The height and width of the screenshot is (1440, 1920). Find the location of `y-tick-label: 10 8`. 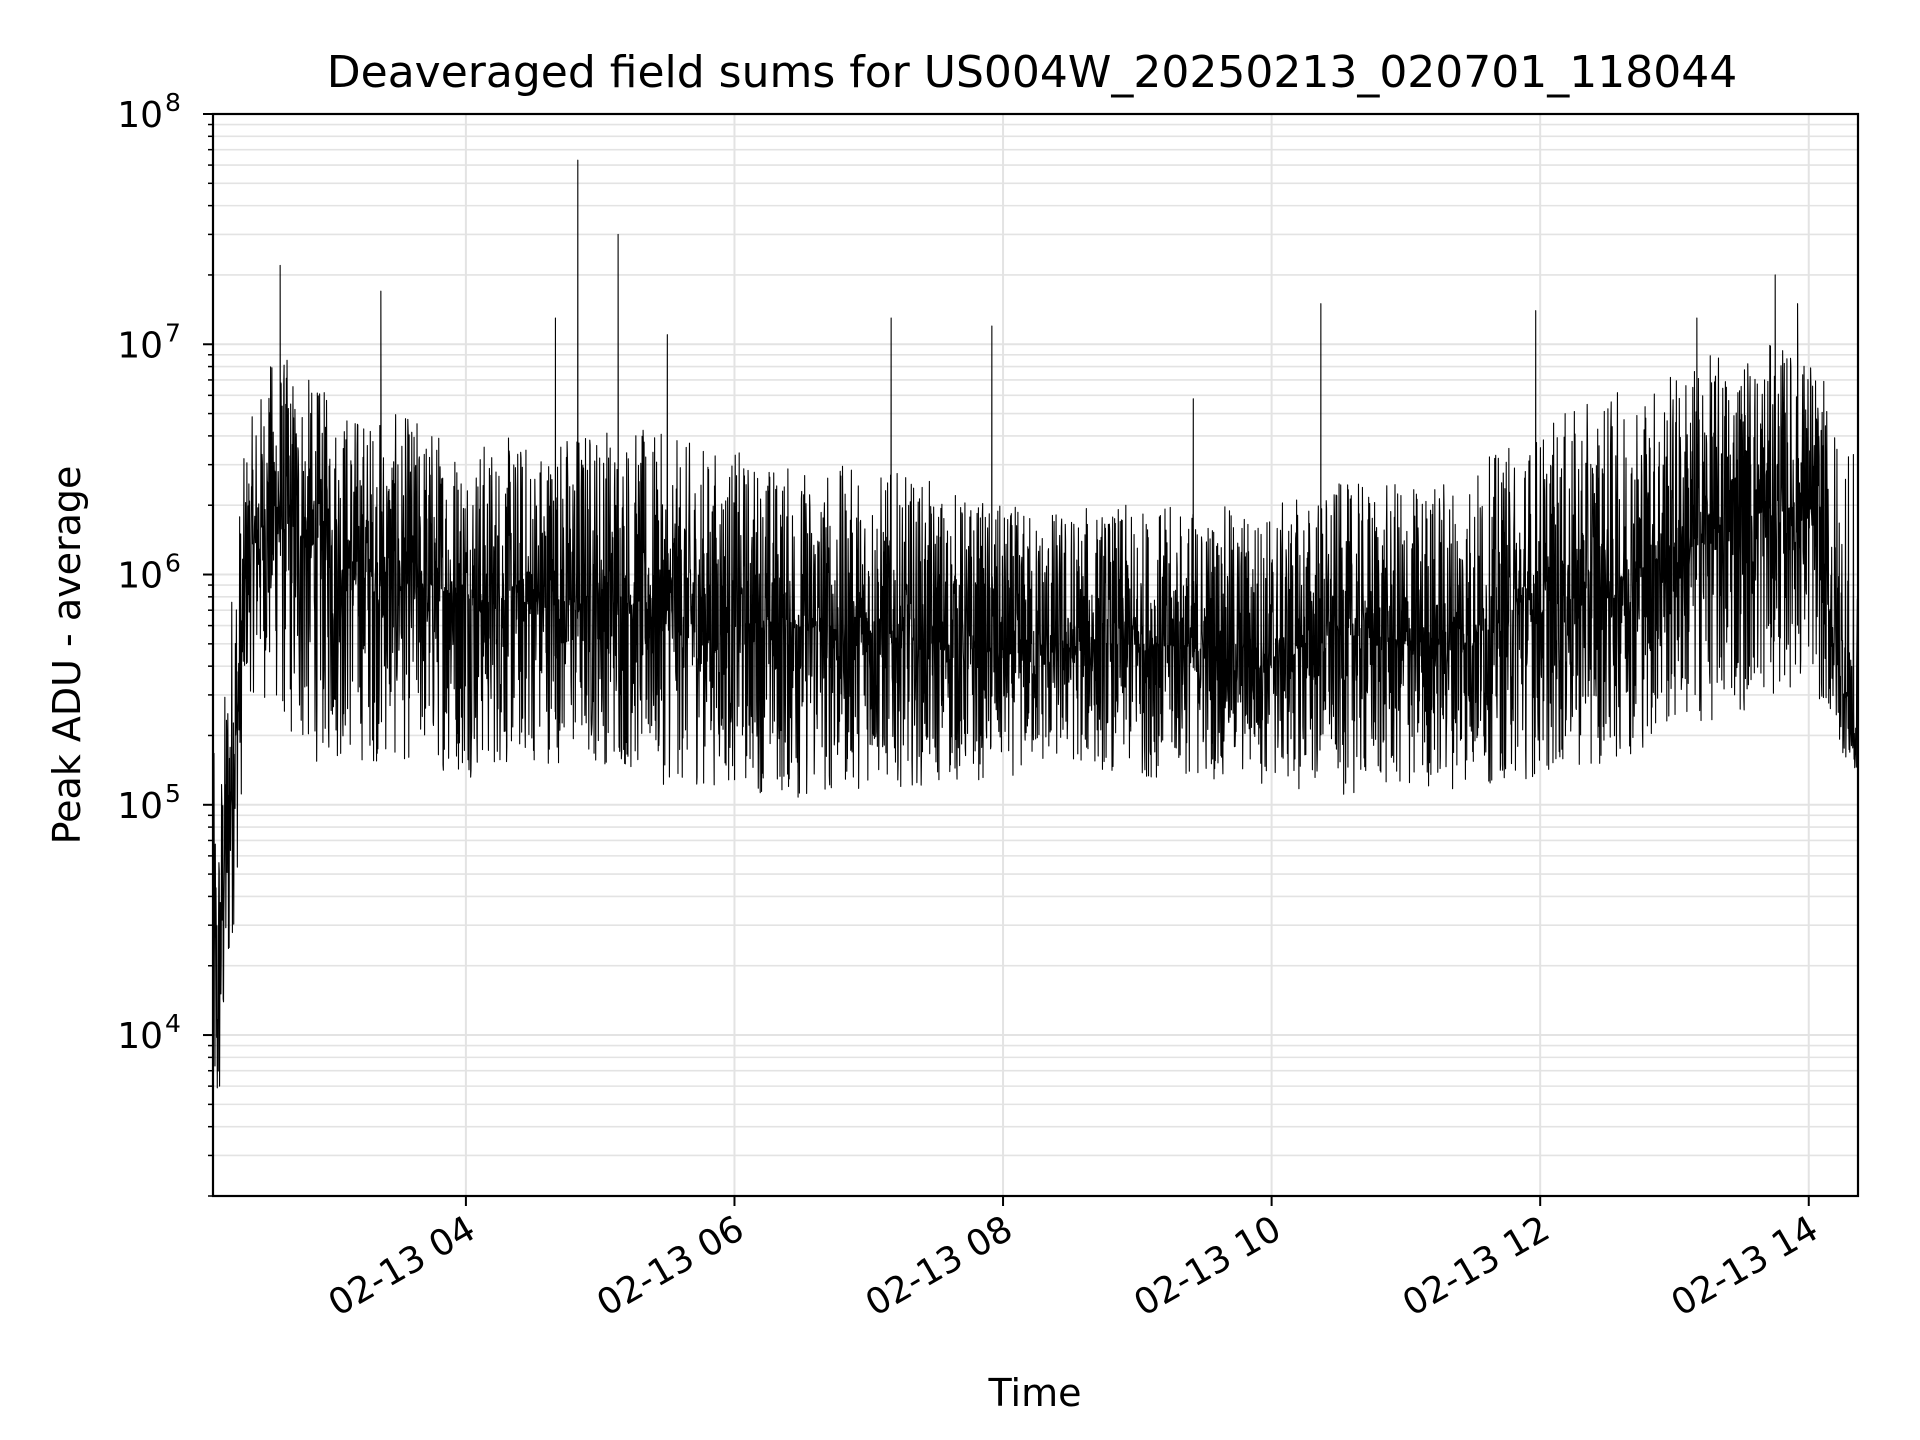

y-tick-label: 10 8 is located at coordinates (149, 112).